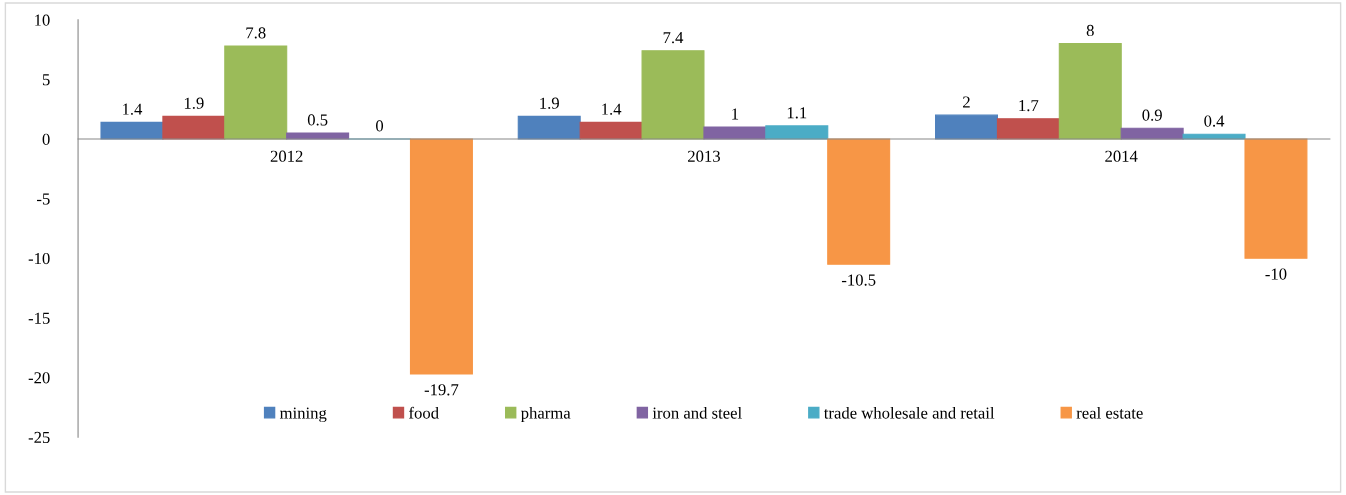 This screenshot has height=495, width=1346. Describe the element at coordinates (303, 415) in the screenshot. I see `legend-label: mining` at that location.